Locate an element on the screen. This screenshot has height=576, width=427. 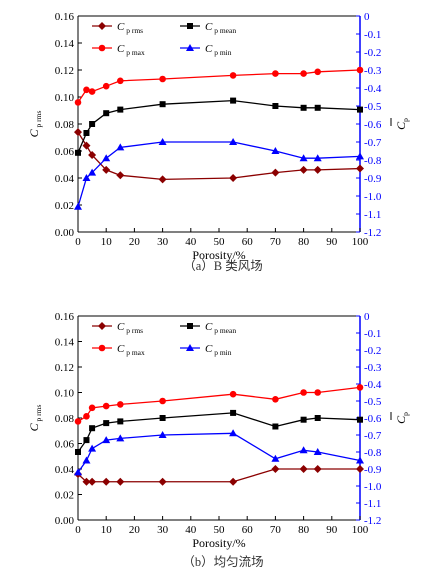
x-tick-label: 40 is located at coordinates (191, 242).